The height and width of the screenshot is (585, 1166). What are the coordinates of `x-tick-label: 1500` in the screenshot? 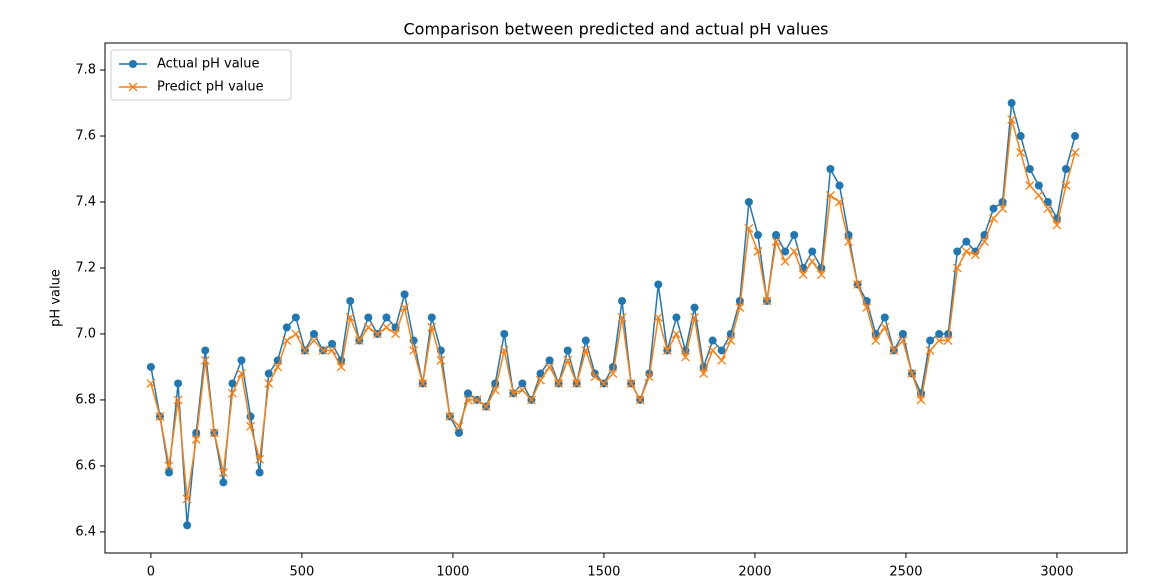 It's located at (603, 572).